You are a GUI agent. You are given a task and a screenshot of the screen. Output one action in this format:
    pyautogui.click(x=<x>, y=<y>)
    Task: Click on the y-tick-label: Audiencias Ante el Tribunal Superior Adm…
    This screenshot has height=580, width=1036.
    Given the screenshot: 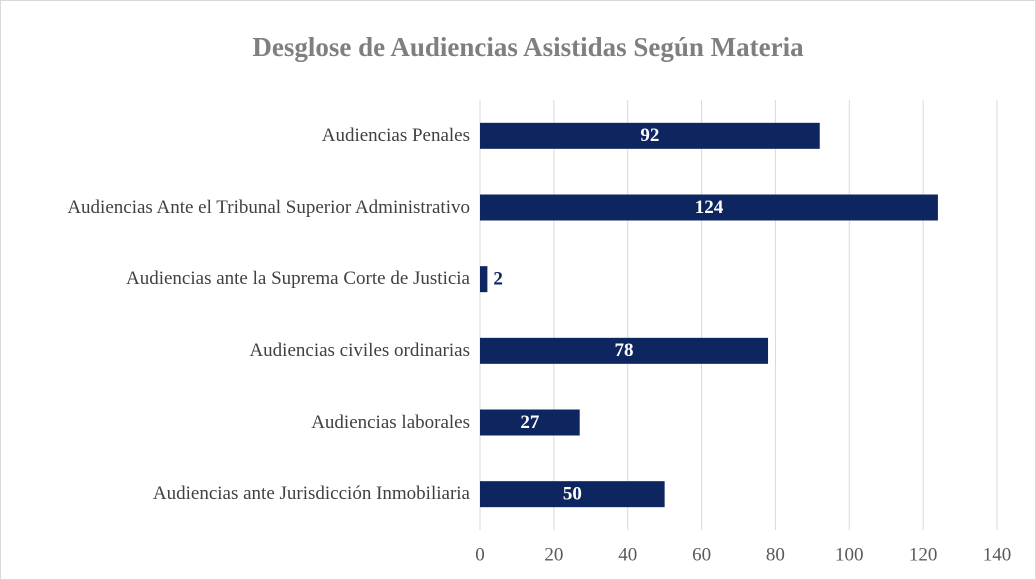 What is the action you would take?
    pyautogui.click(x=268, y=207)
    